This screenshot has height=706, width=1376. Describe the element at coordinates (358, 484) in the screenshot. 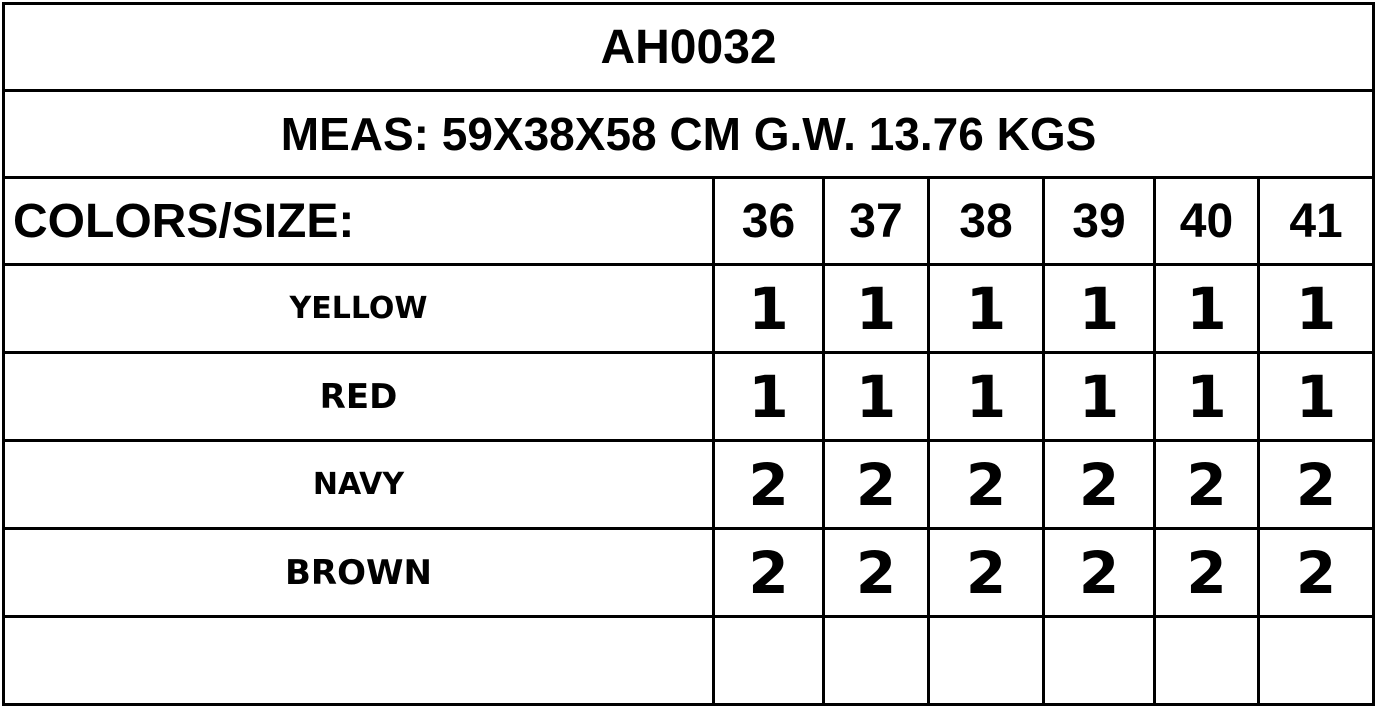

I see `color-name: NAVY` at that location.